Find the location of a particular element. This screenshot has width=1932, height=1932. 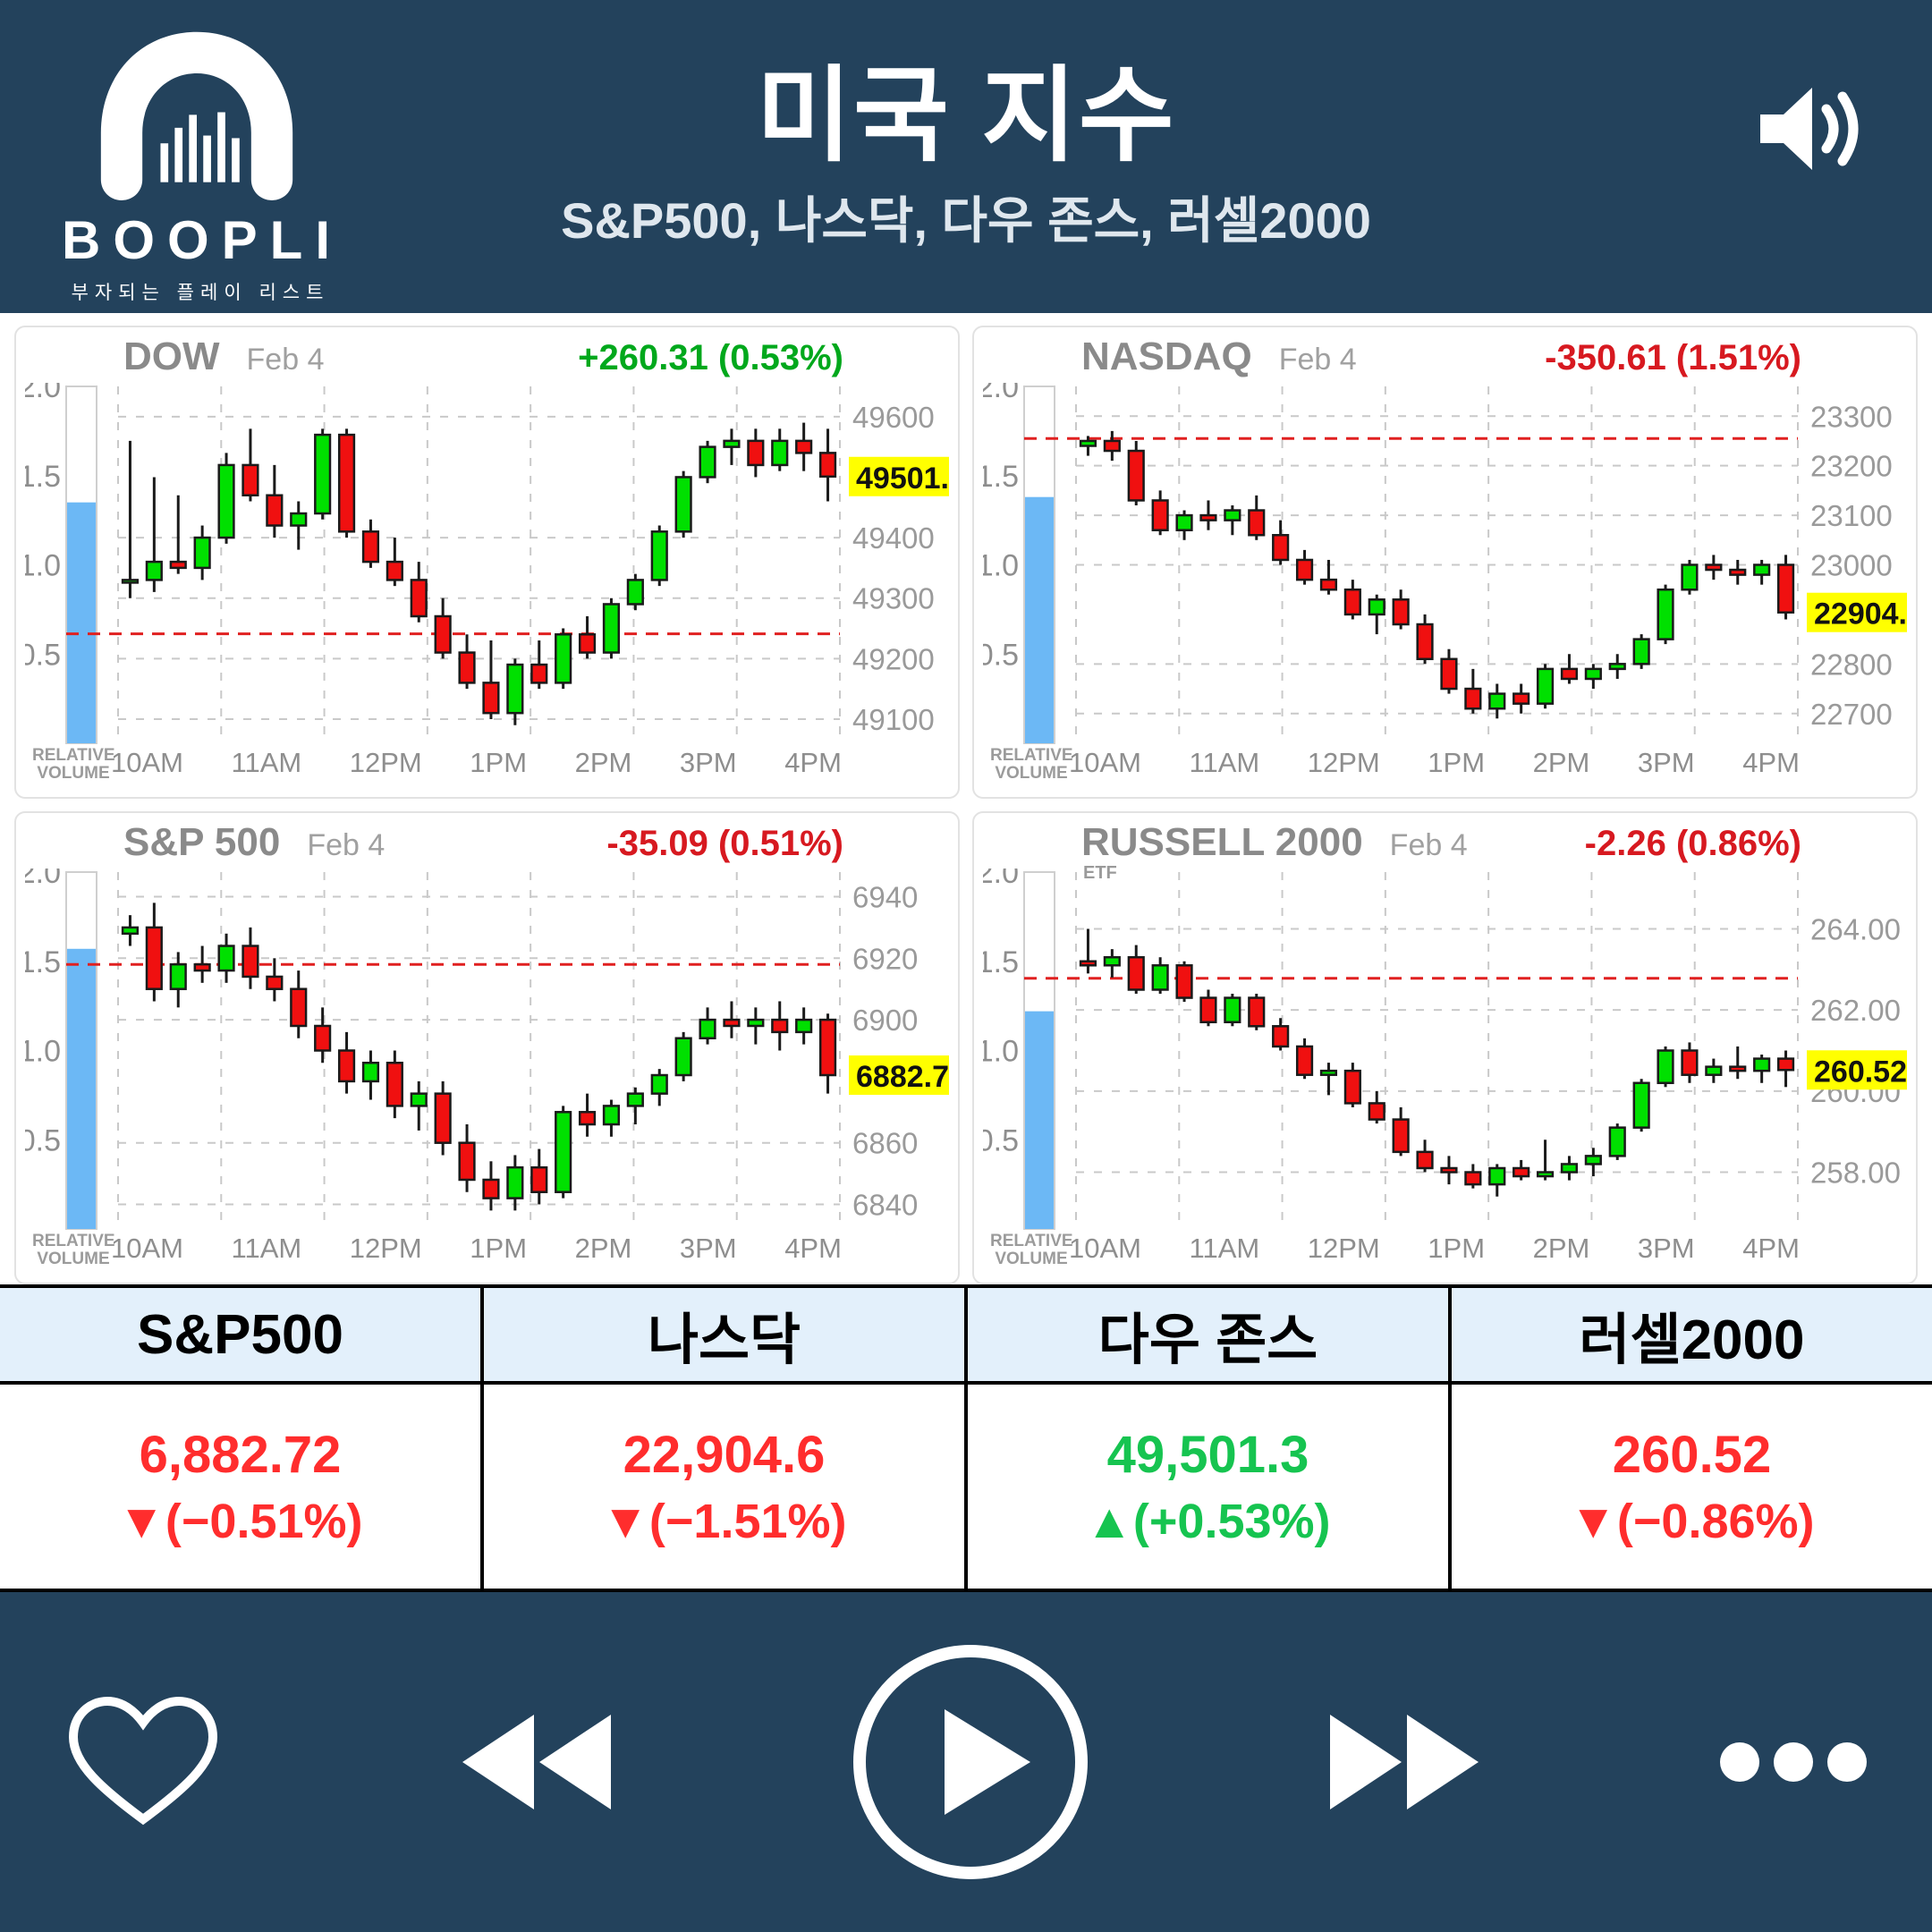

brand-wordmark: BOOPLI is located at coordinates (202, 240).